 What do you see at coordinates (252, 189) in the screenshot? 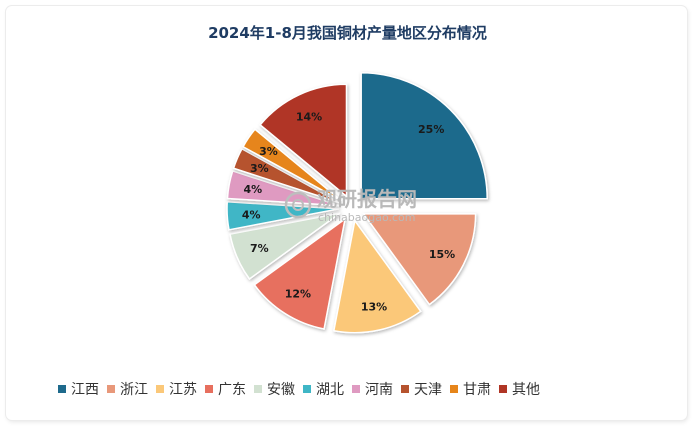
I see `data-label-7: 4%` at bounding box center [252, 189].